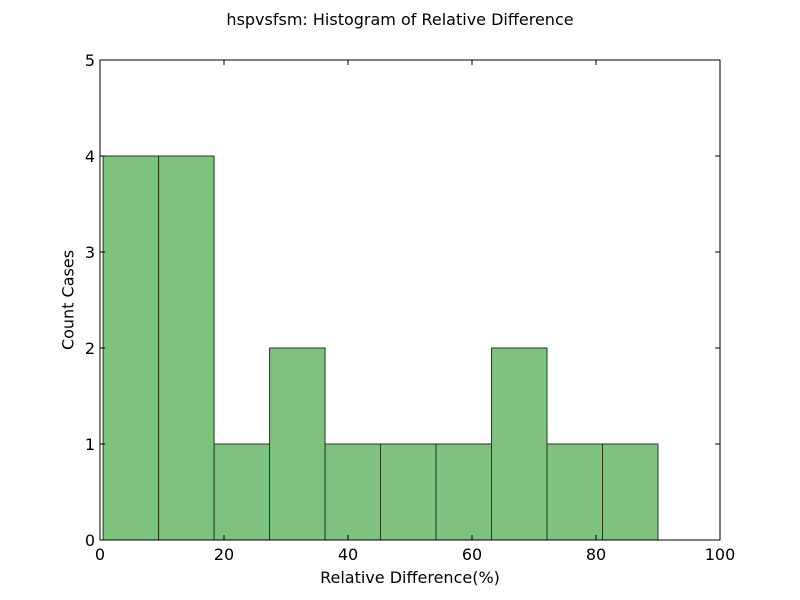  Describe the element at coordinates (720, 554) in the screenshot. I see `x-tick-label: 100` at that location.